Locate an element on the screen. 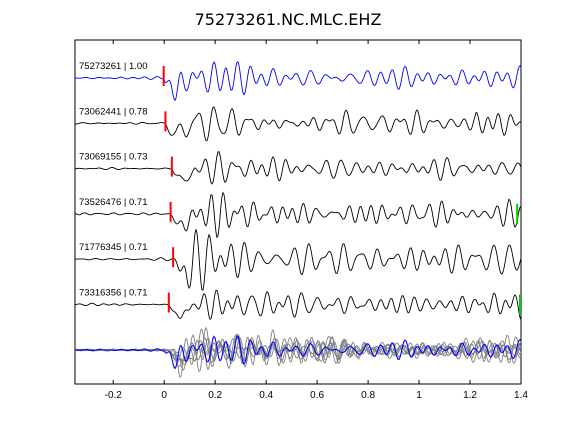 This screenshot has width=576, height=432. x-tick-label: -0.2 is located at coordinates (114, 395).